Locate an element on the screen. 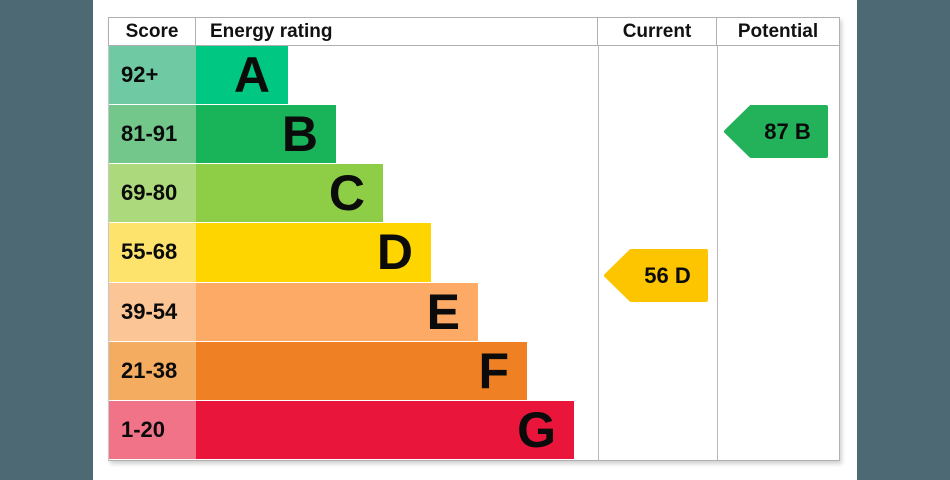  score-range-e: 39-54 is located at coordinates (152, 311).